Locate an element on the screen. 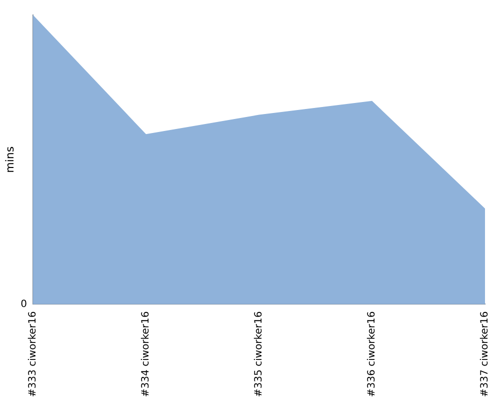 The height and width of the screenshot is (400, 500). x-tick-label: #336 ciworker16 is located at coordinates (372, 354).